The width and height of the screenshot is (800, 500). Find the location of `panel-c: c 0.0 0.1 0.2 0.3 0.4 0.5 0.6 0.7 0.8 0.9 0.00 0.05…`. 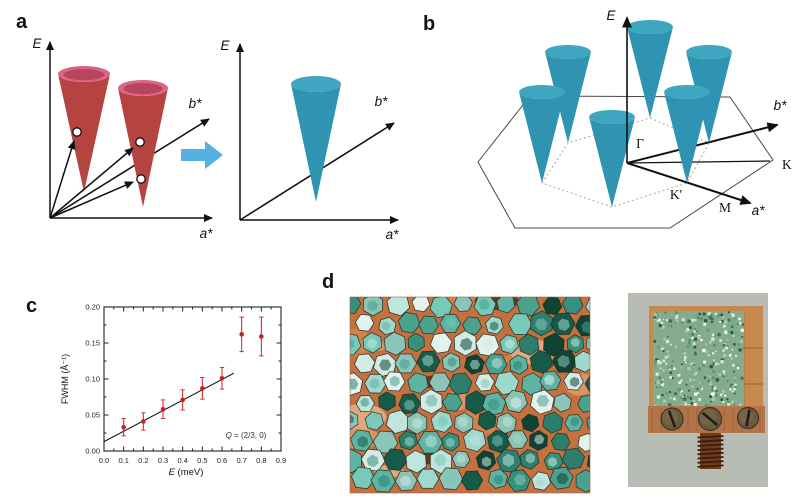

panel-c: c 0.0 0.1 0.2 0.3 0.4 0.5 0.6 0.7 0.8 0.9 0.00 0.05… is located at coordinates (156, 386).